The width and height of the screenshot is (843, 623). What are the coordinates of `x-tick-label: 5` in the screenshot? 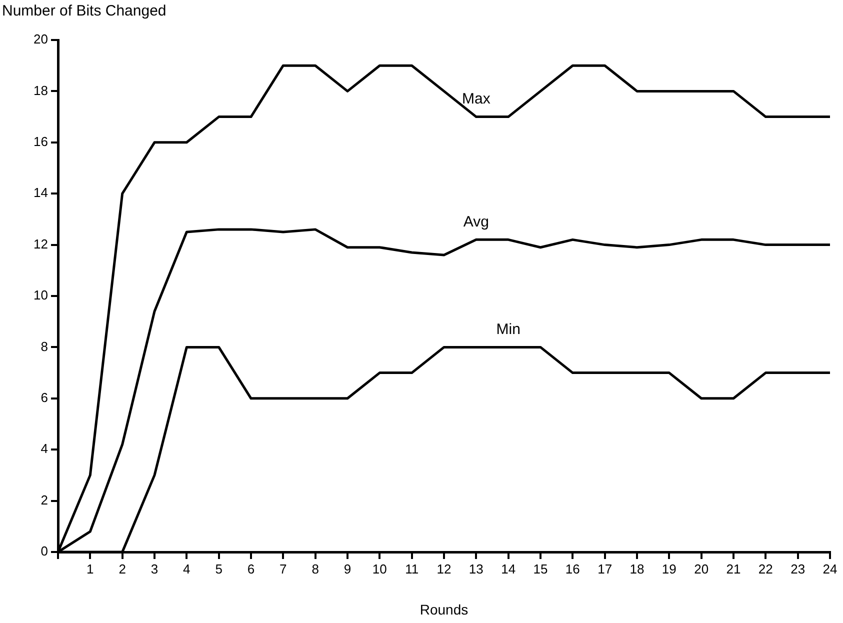 It's located at (218, 568).